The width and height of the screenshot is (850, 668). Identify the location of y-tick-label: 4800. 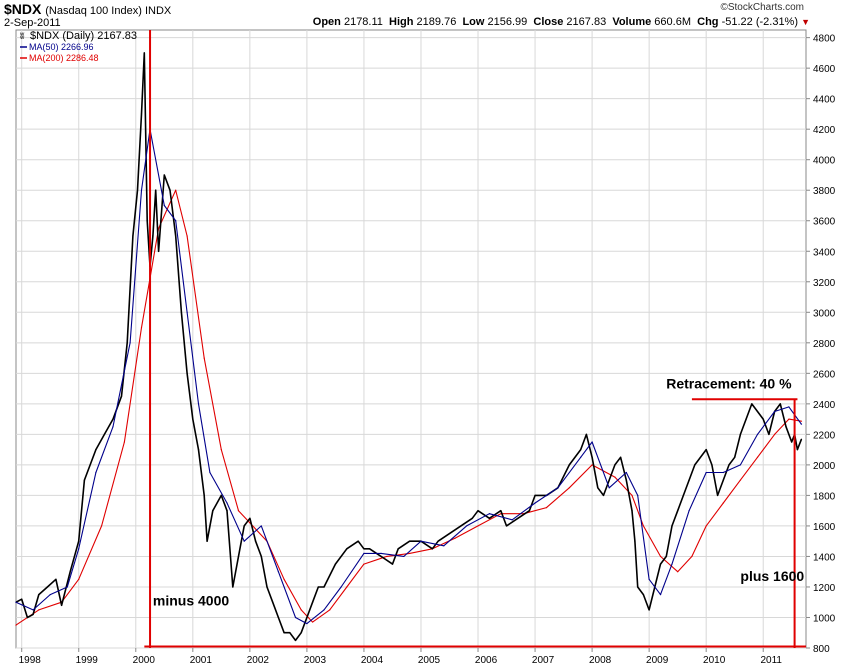
(824, 39).